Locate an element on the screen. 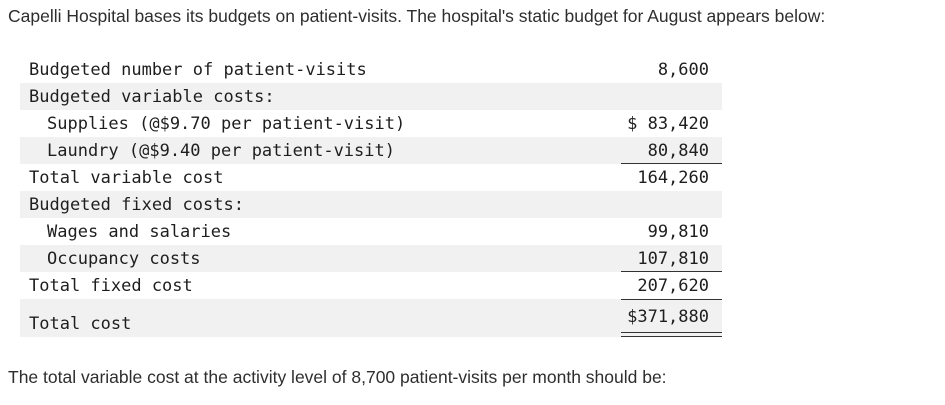 This screenshot has width=945, height=405. table-row-total-cost: Total cost $371,880 is located at coordinates (371, 318).